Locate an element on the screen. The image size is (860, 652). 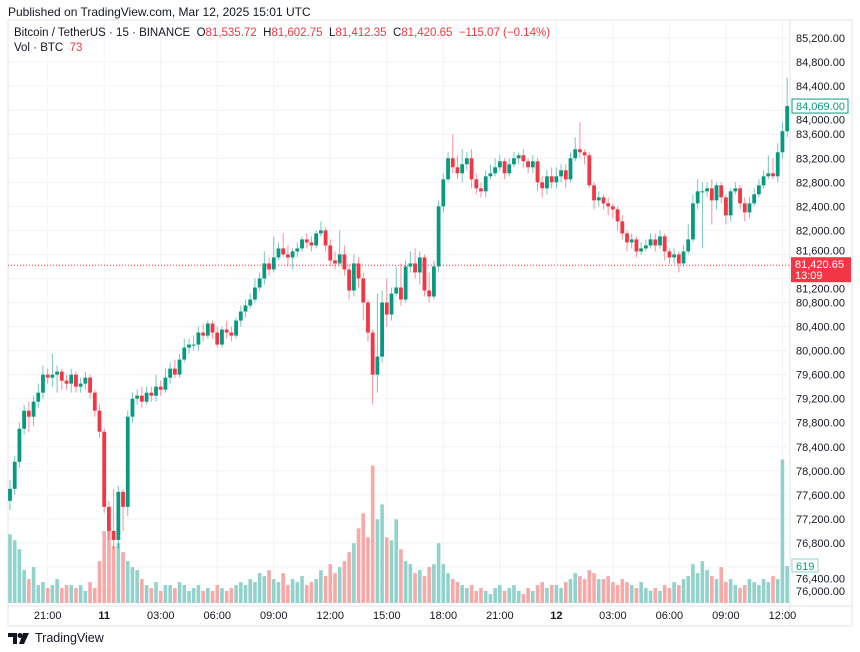
current-price-label-box is located at coordinates (821, 270).